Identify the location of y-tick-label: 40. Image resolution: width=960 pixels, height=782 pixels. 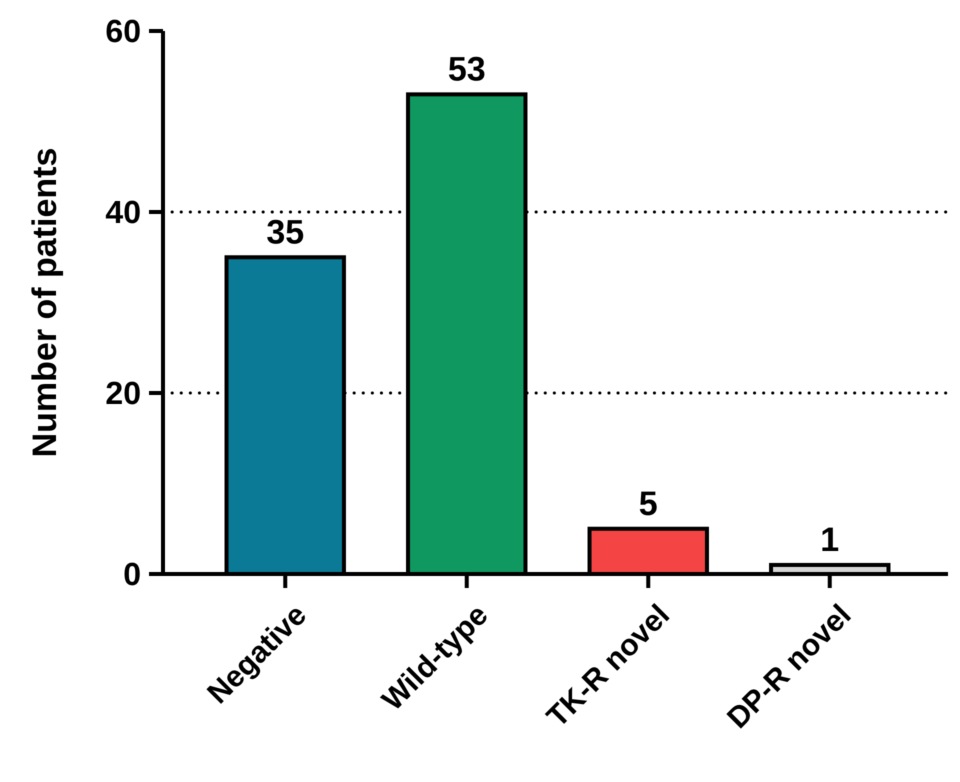
(123, 212).